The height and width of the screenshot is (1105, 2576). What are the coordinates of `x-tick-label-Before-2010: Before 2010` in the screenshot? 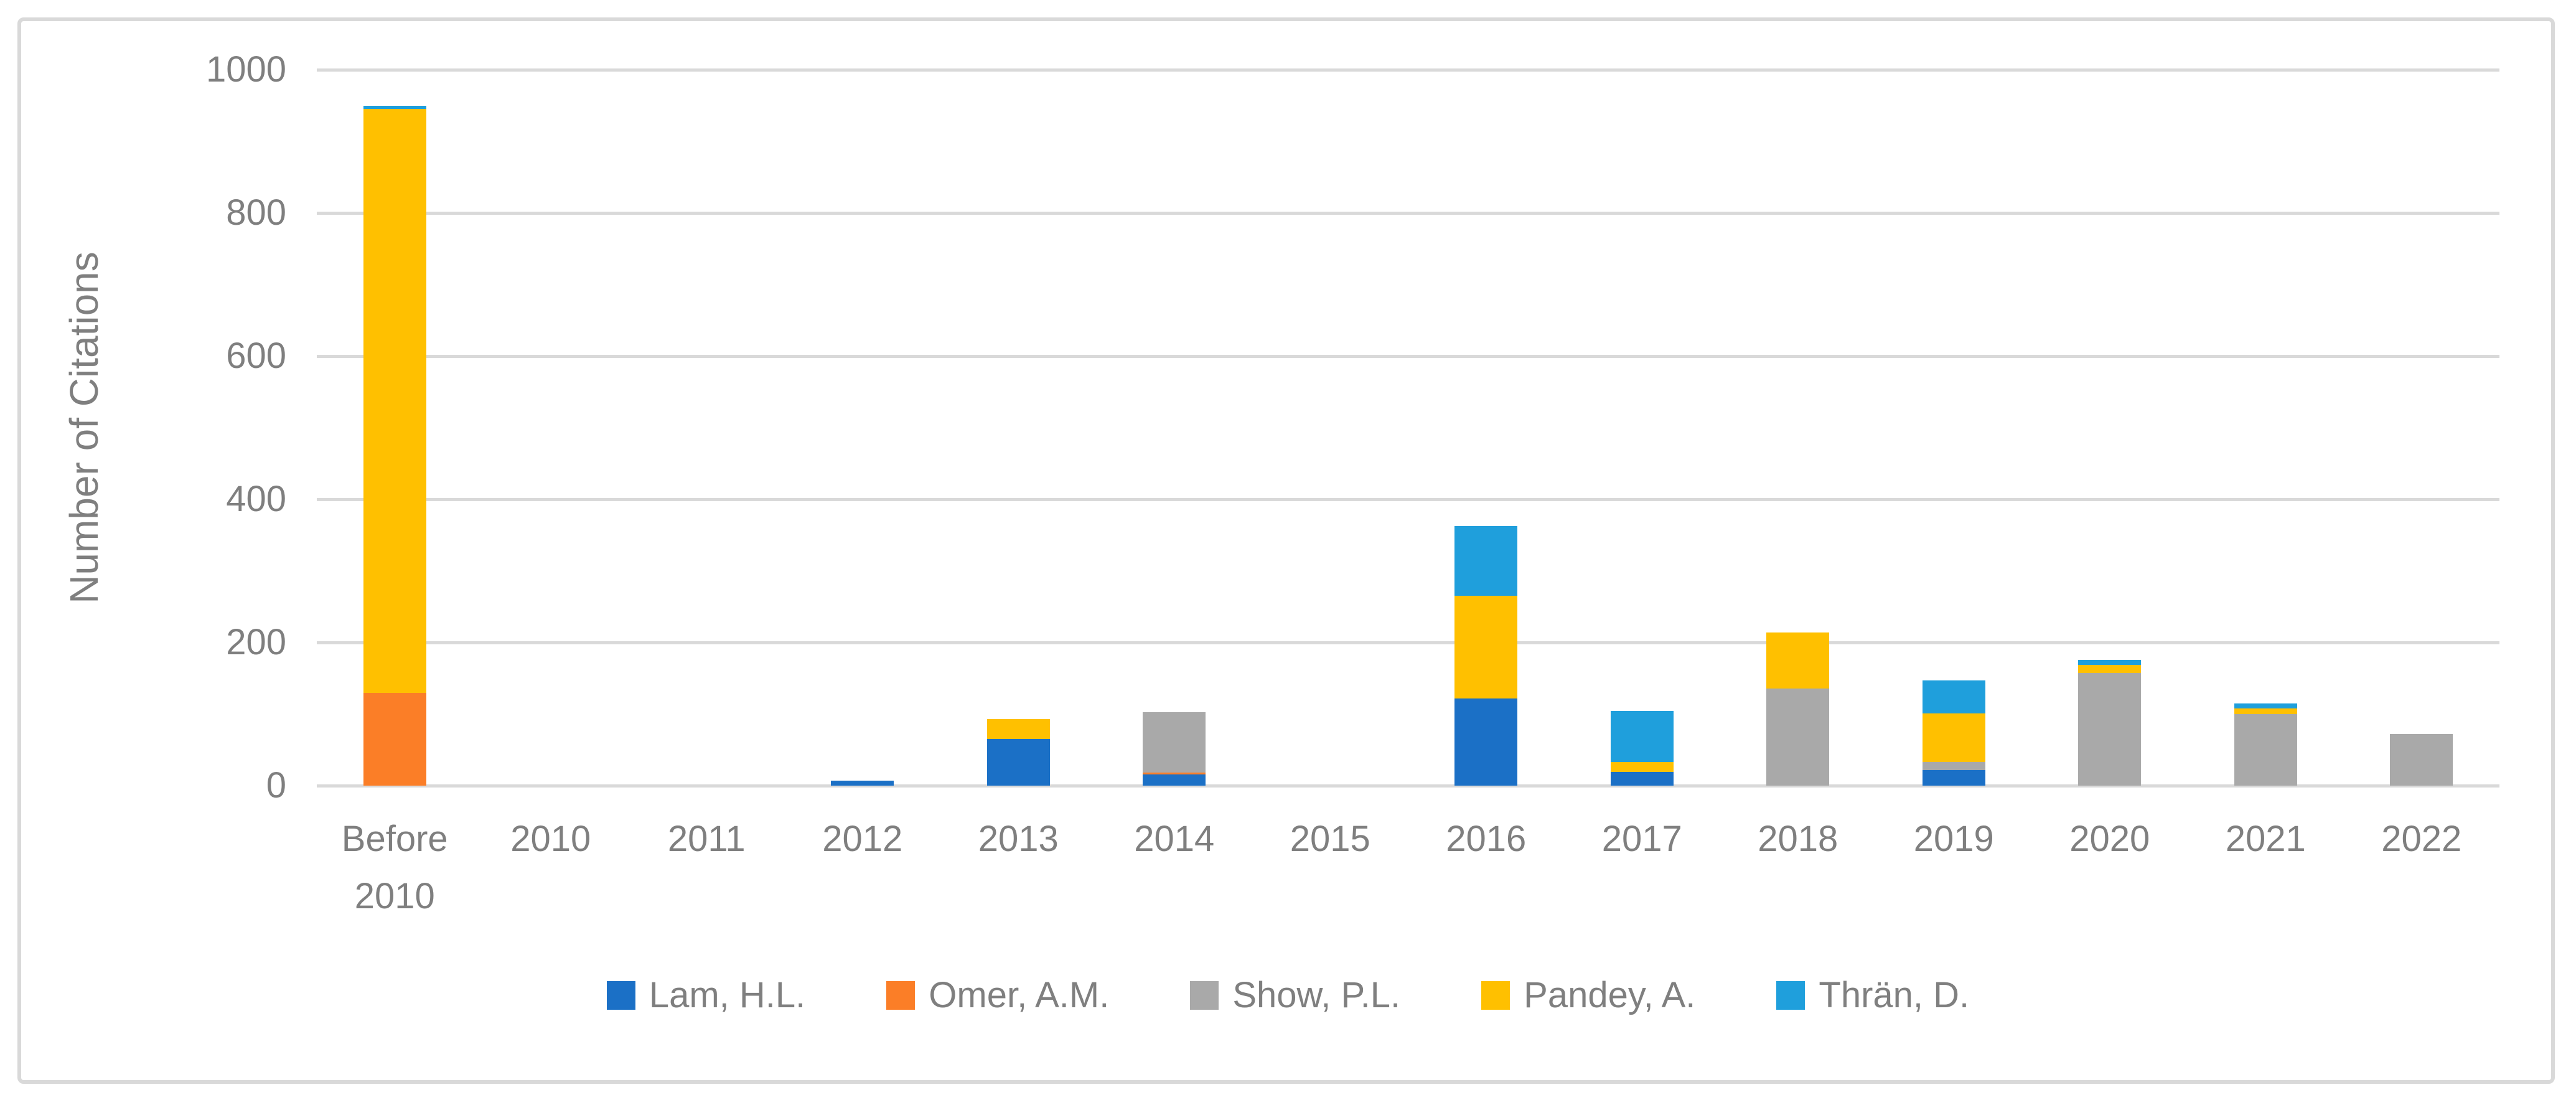 It's located at (394, 867).